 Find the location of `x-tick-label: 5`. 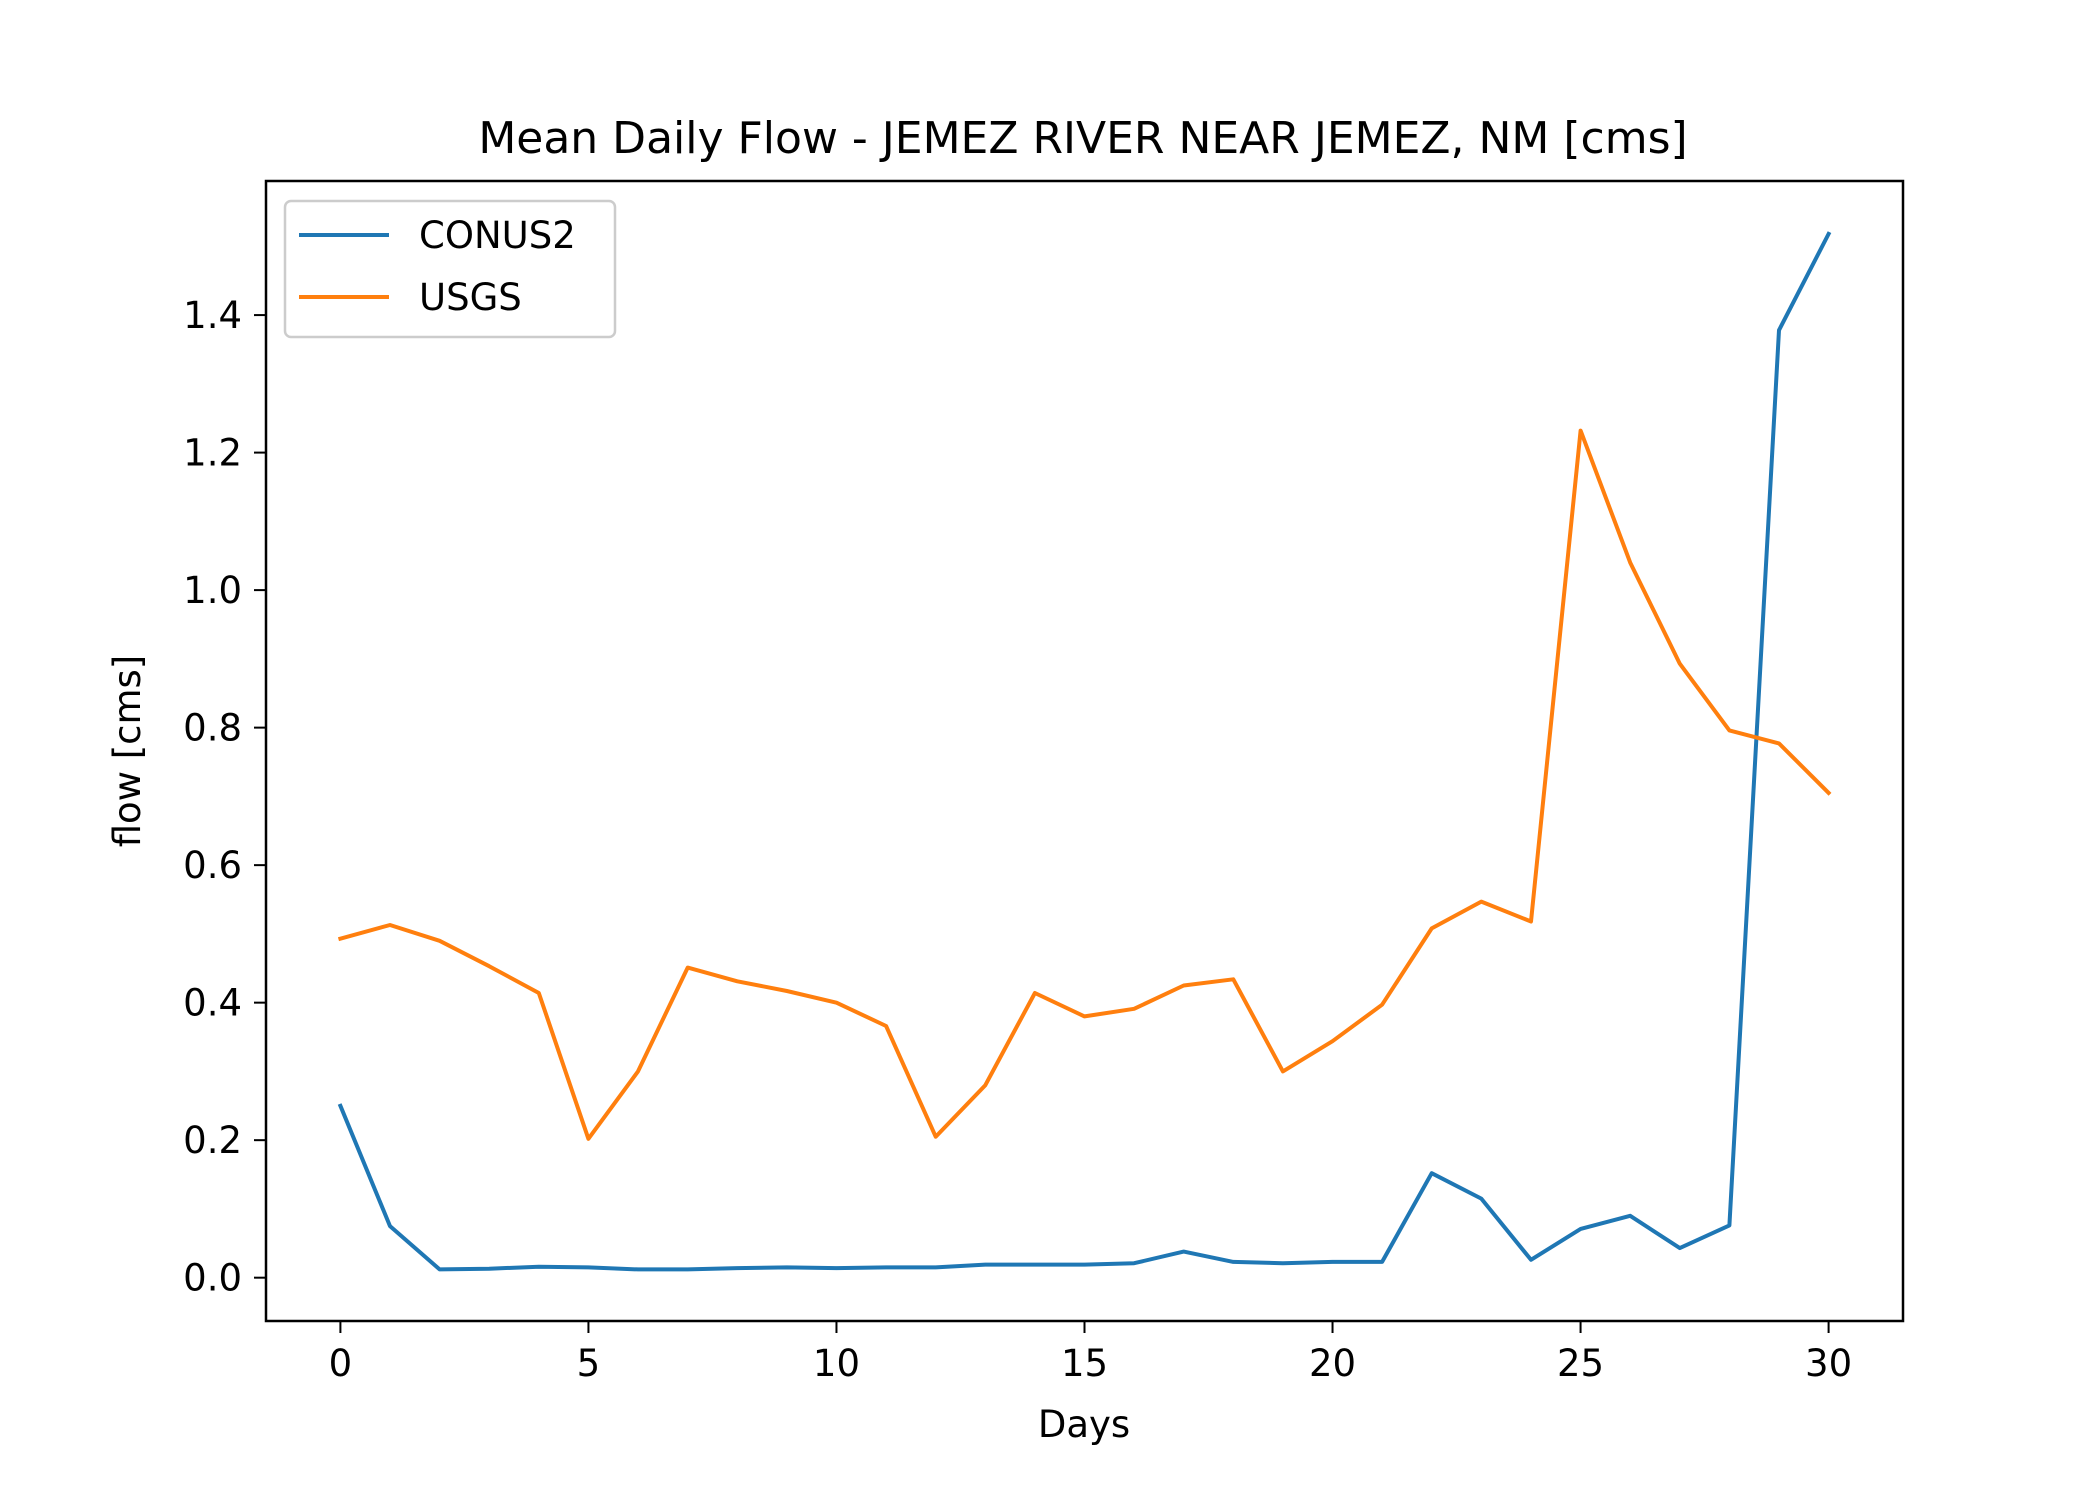

x-tick-label: 5 is located at coordinates (589, 1363).